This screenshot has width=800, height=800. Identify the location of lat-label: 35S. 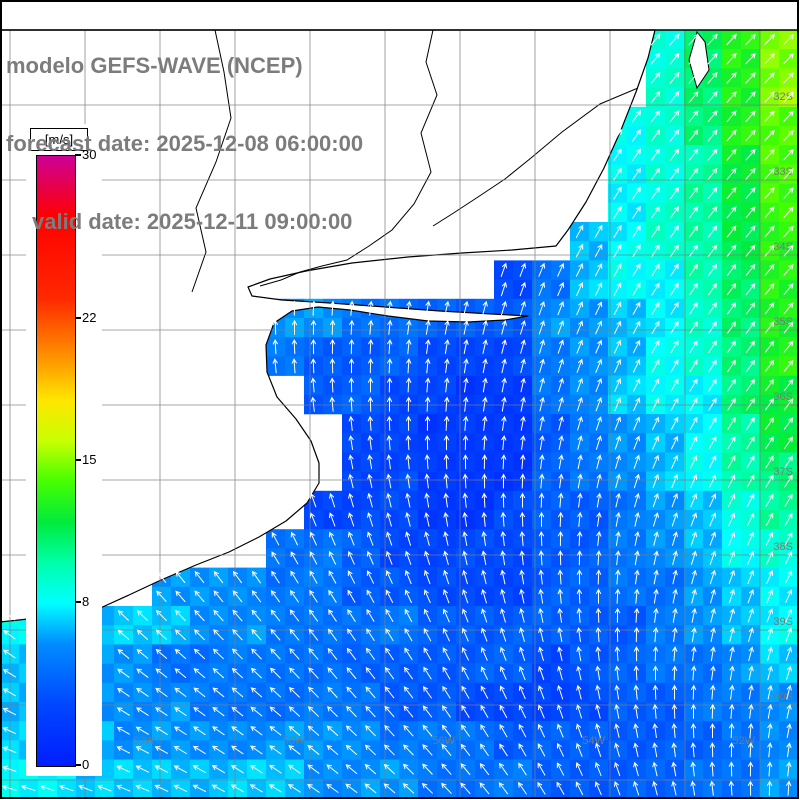
(783, 322).